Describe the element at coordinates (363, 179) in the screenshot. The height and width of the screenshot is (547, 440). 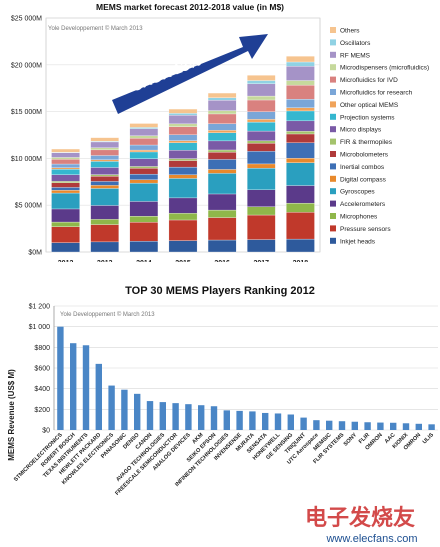
I see `forecast-legend-label: Digital compass` at that location.